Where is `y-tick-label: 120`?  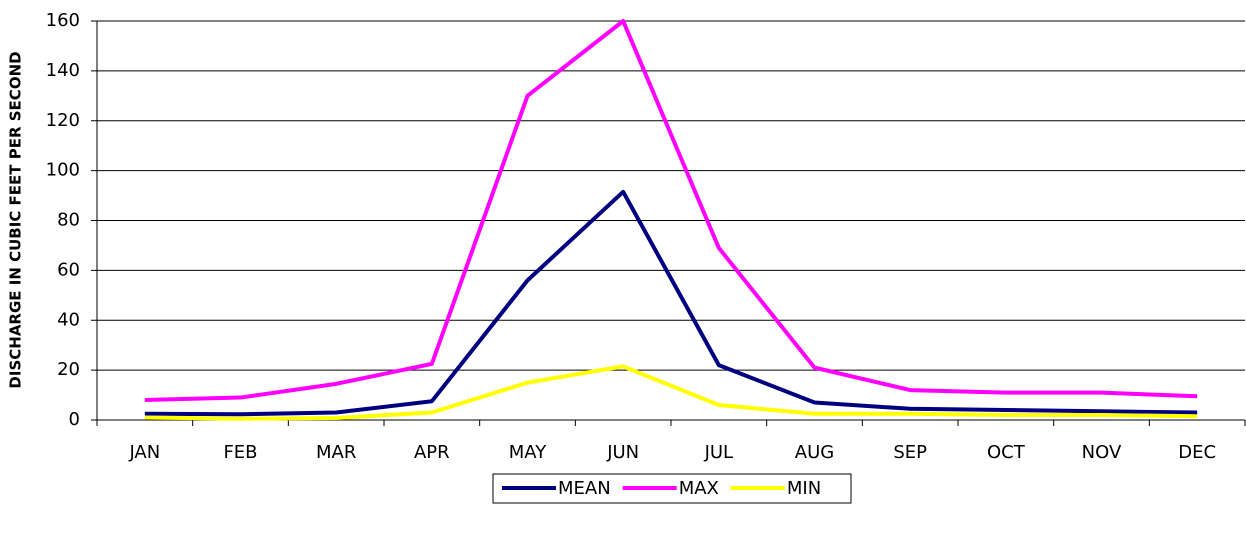
y-tick-label: 120 is located at coordinates (63, 120).